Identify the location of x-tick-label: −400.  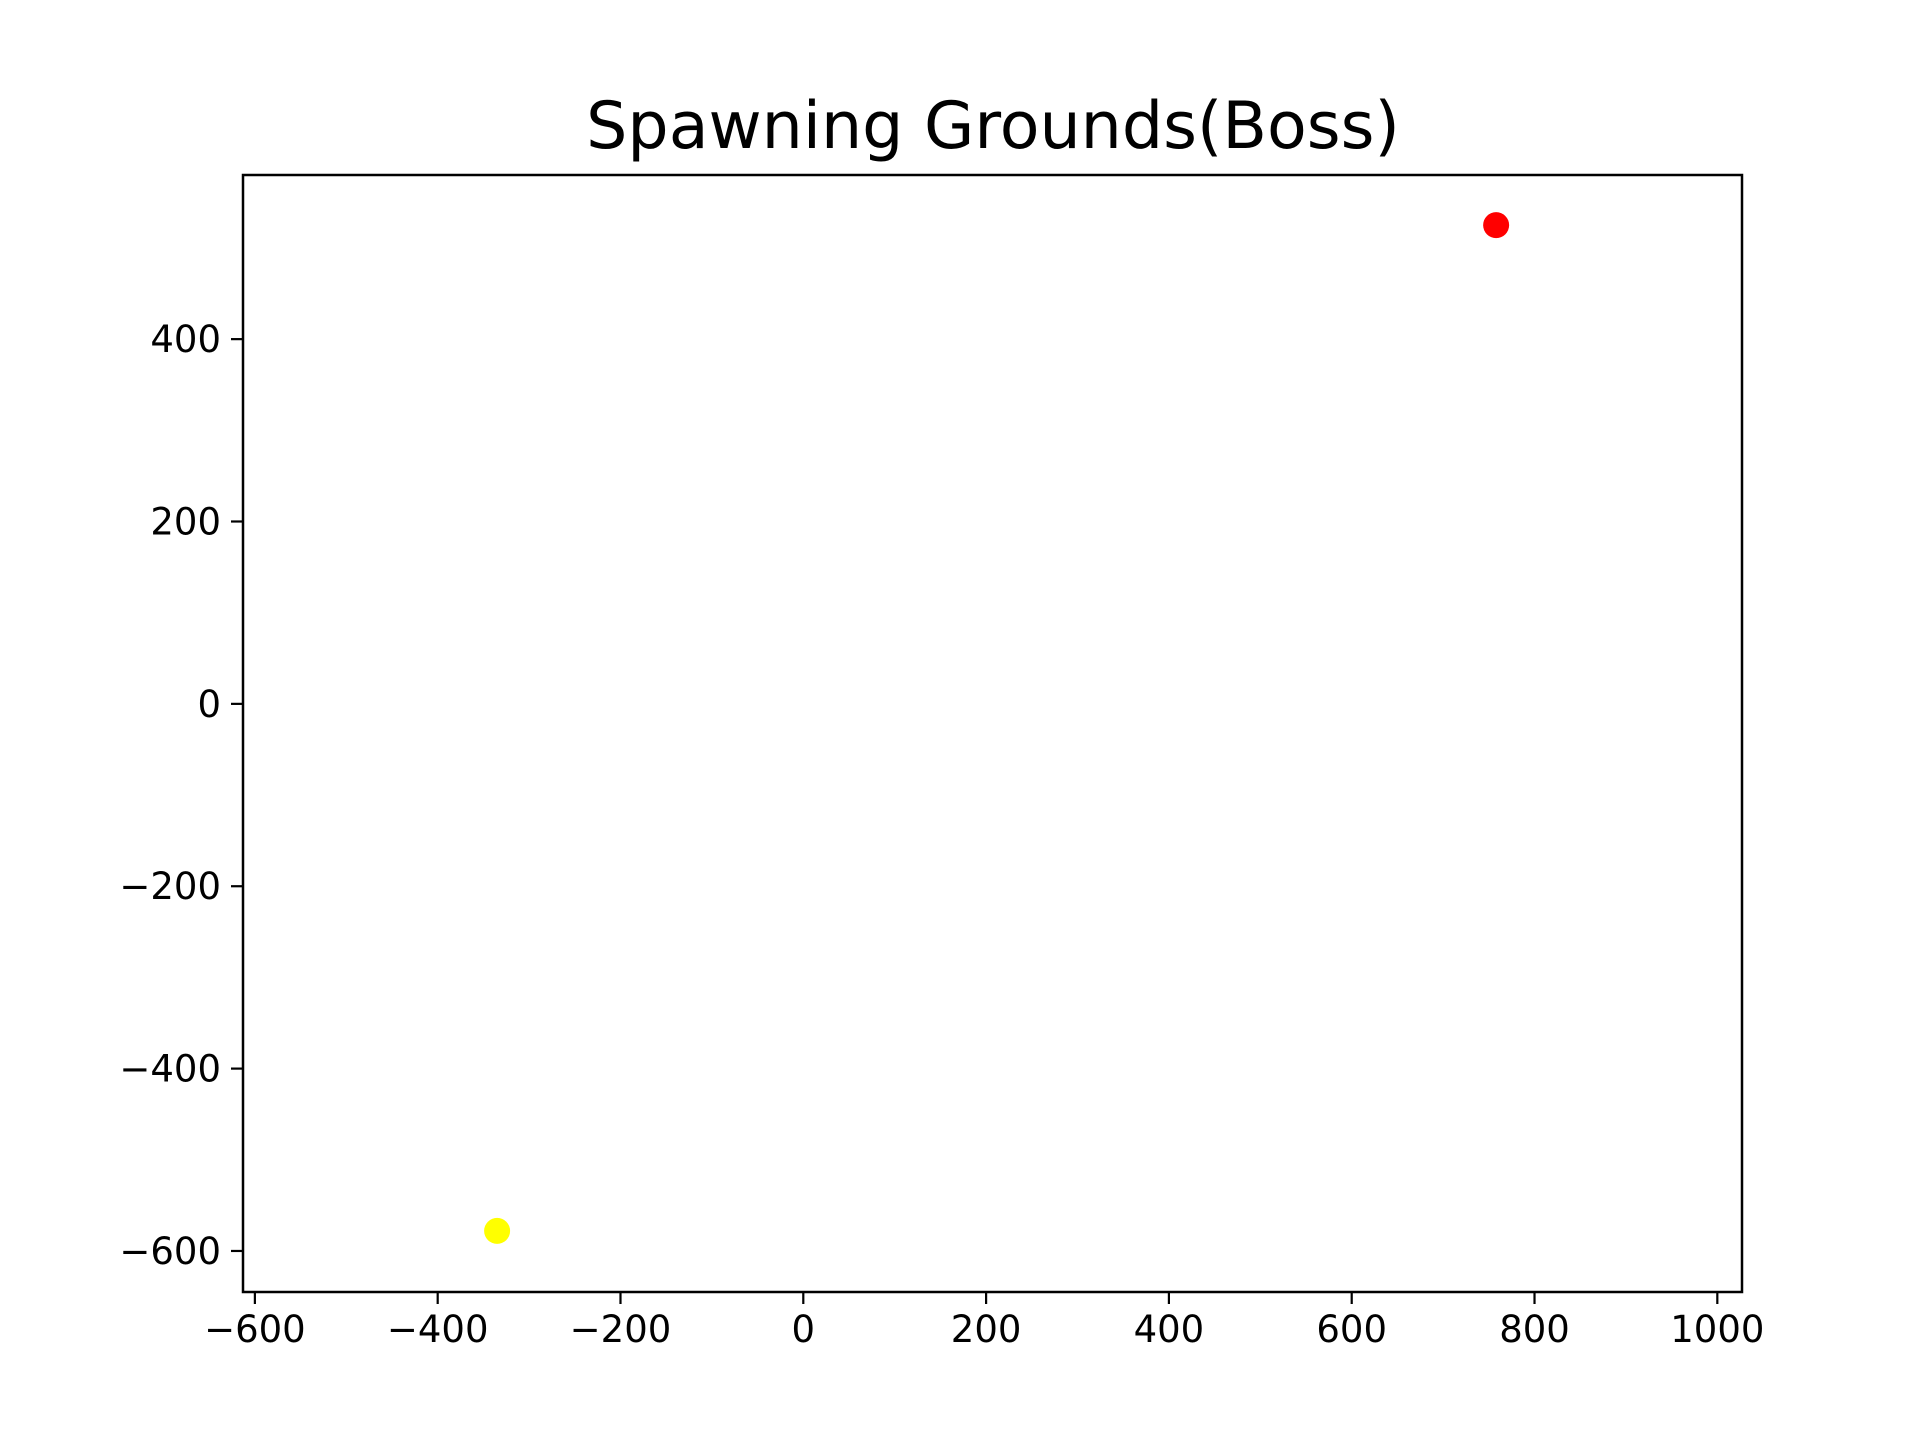
(438, 1329).